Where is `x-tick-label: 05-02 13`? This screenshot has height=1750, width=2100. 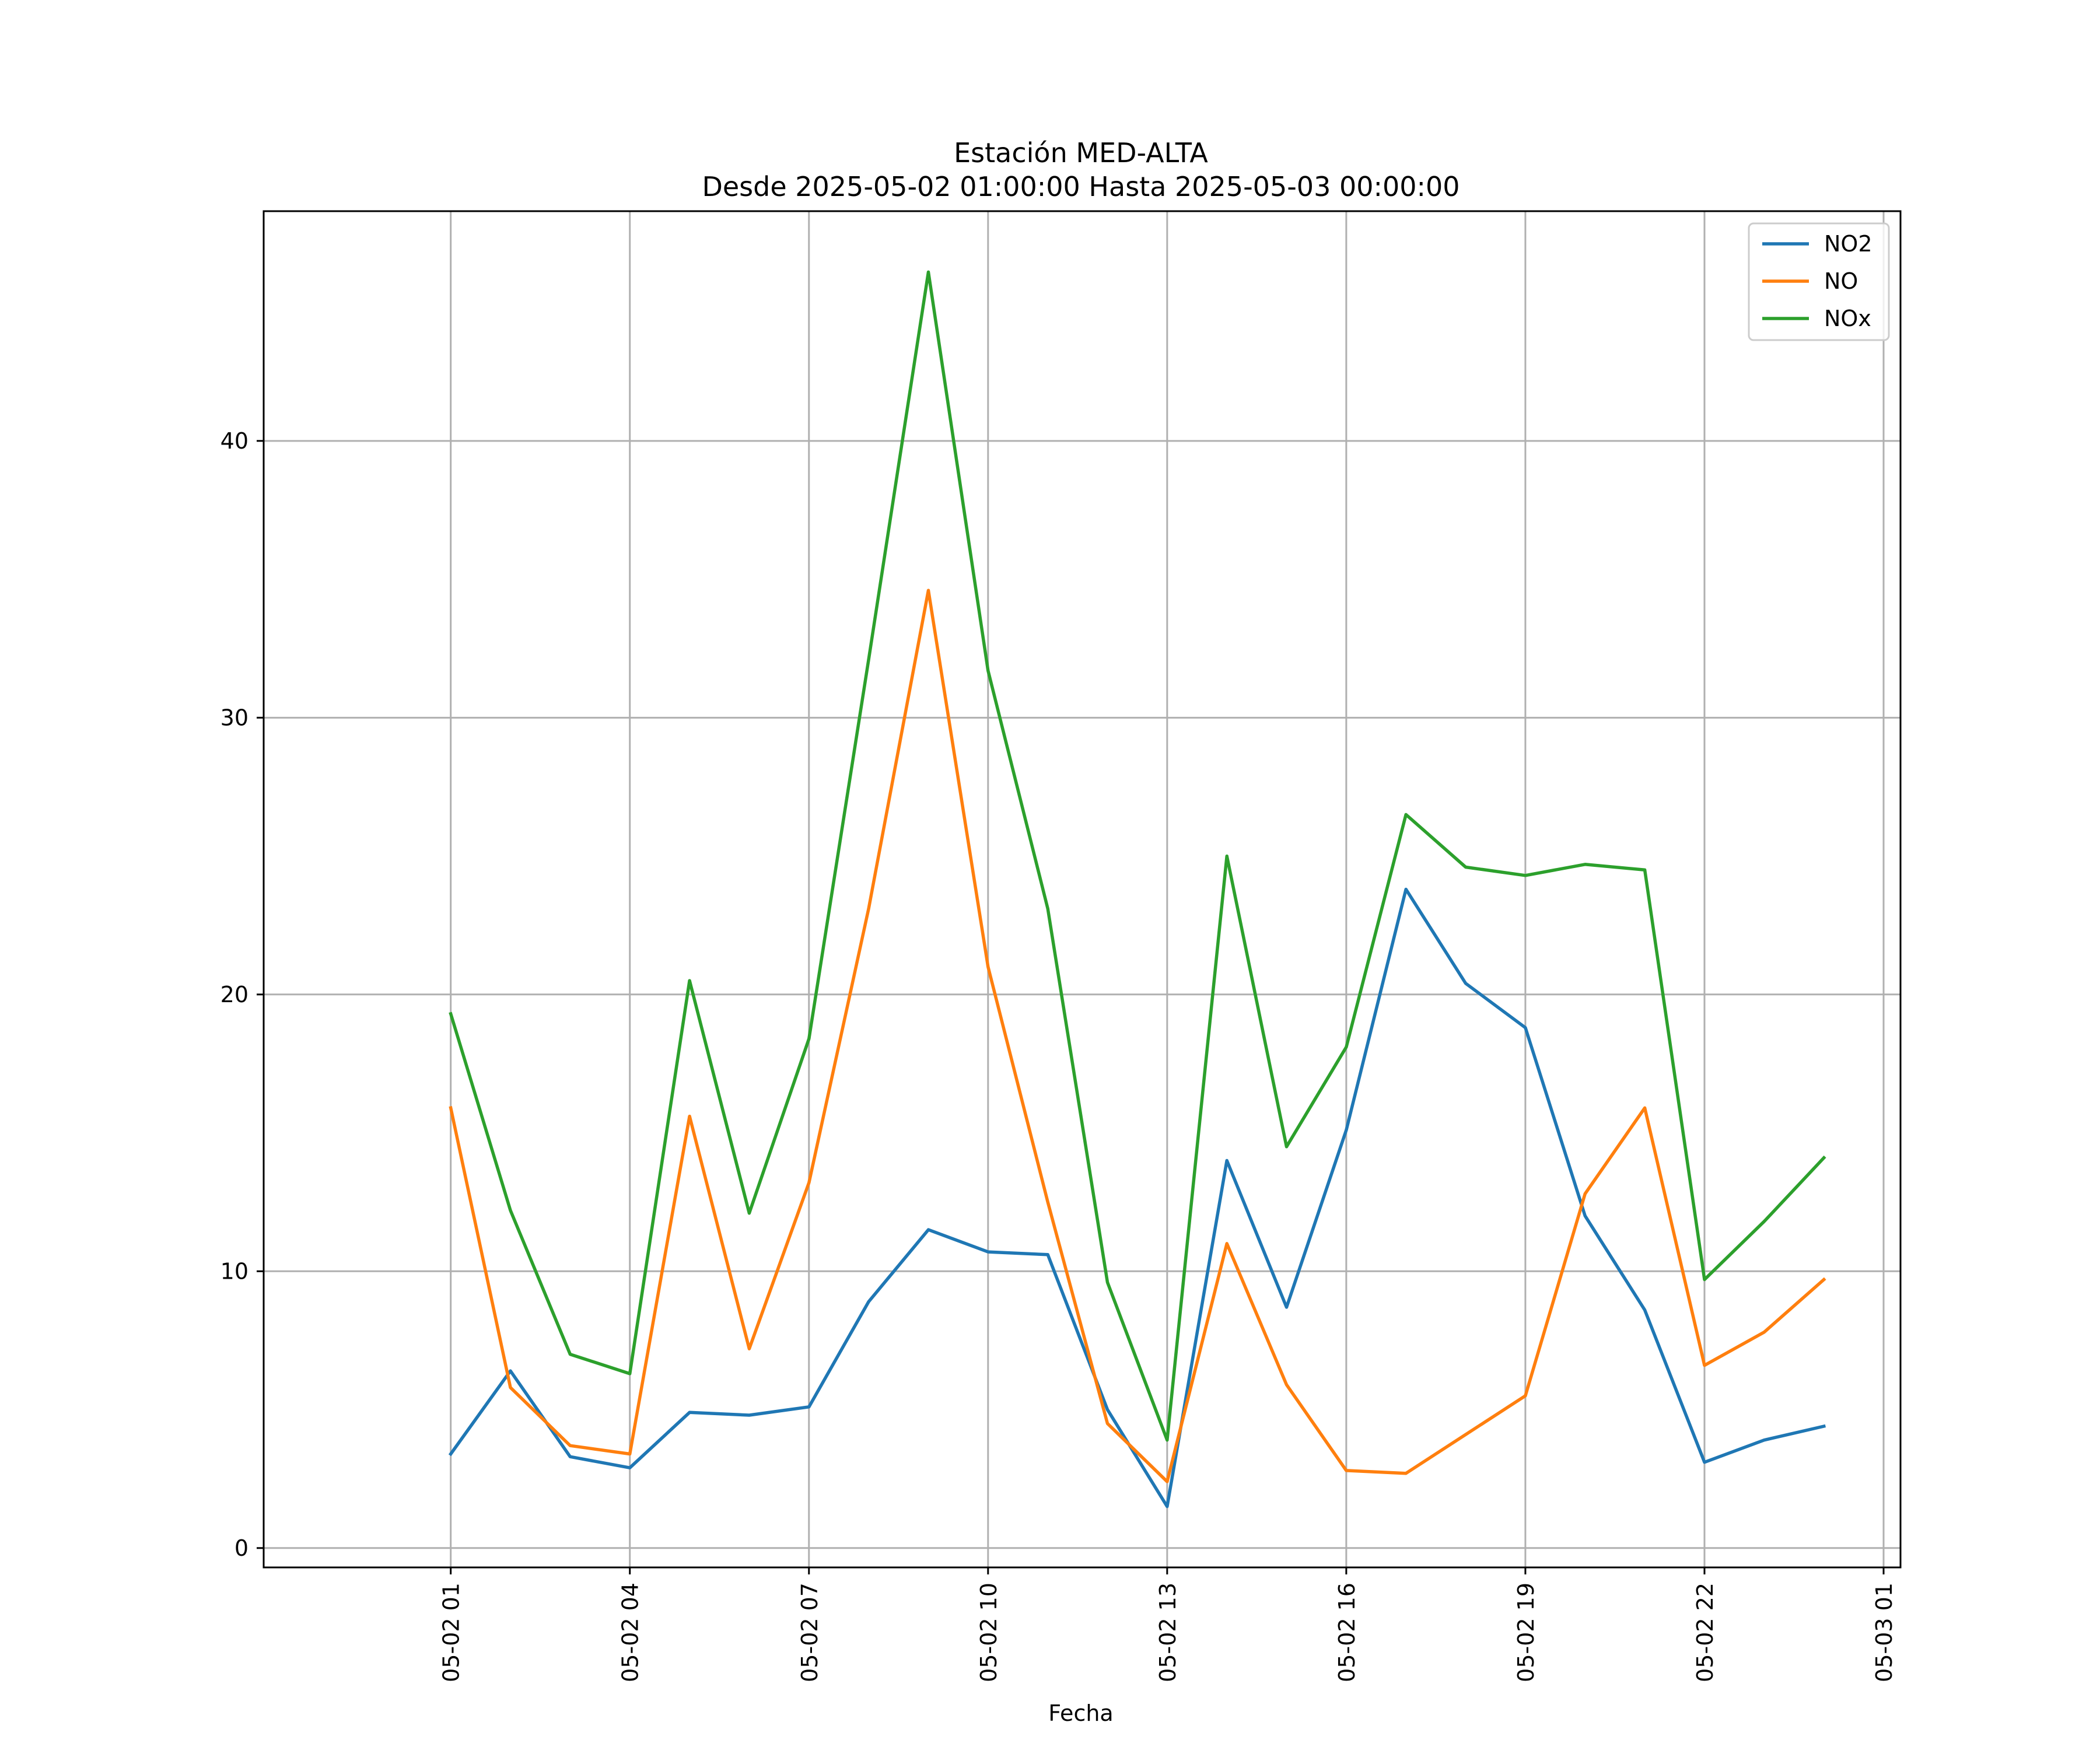
x-tick-label: 05-02 13 is located at coordinates (1168, 1632).